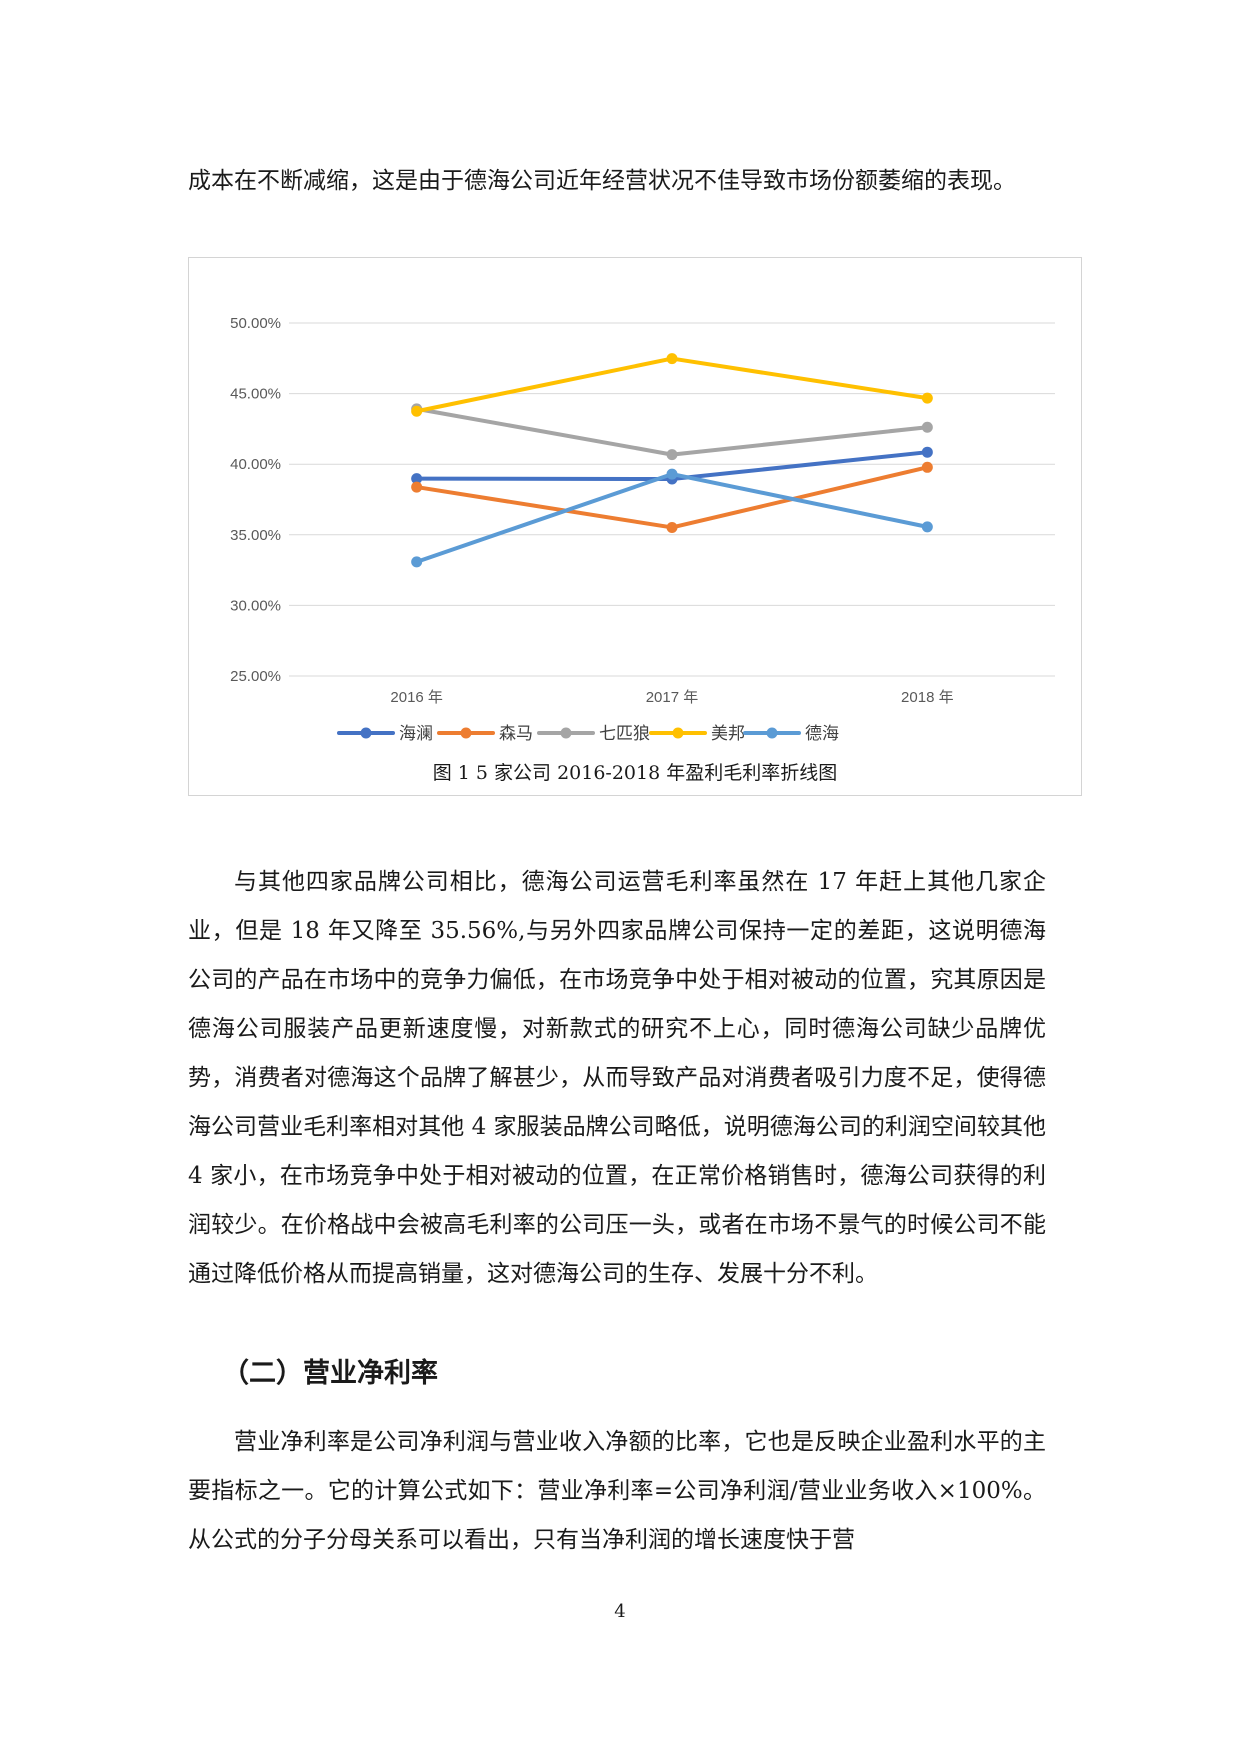 The width and height of the screenshot is (1240, 1754). Describe the element at coordinates (620, 1611) in the screenshot. I see `page-number: 4` at that location.